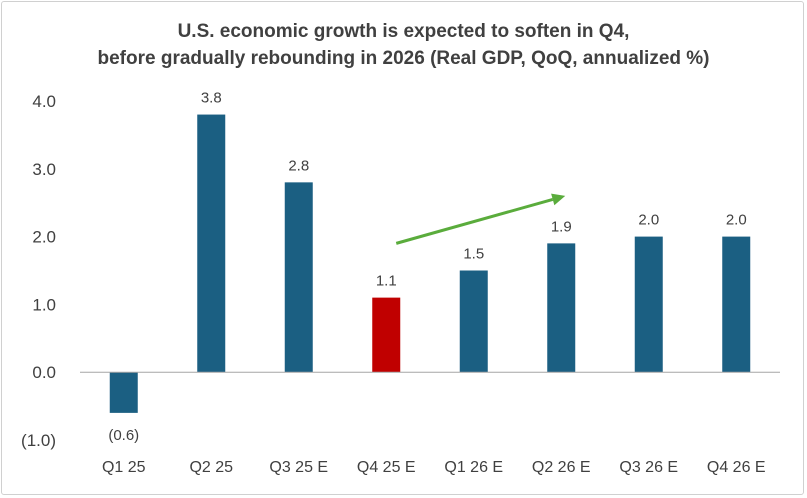 The image size is (807, 498). I want to click on data-label: 2.8, so click(298, 165).